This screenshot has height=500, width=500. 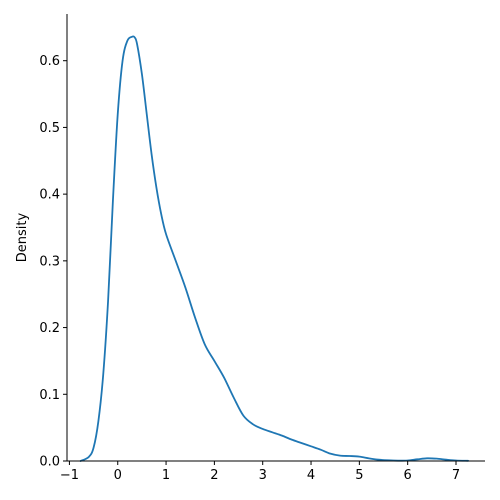 I want to click on y-axis-ticks: 0.0 0.1 0.2 0.3 0.4 0.5 0.6, so click(x=53, y=262).